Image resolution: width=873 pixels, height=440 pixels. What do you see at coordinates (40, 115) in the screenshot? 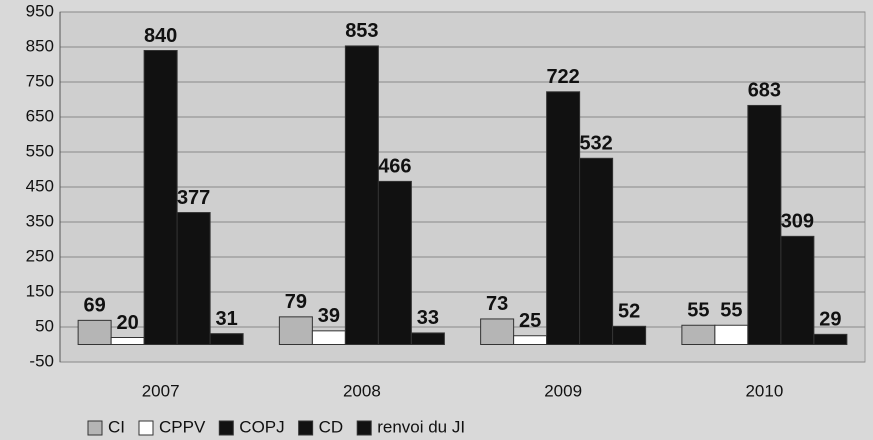
I see `y-tick-label: 650` at bounding box center [40, 115].